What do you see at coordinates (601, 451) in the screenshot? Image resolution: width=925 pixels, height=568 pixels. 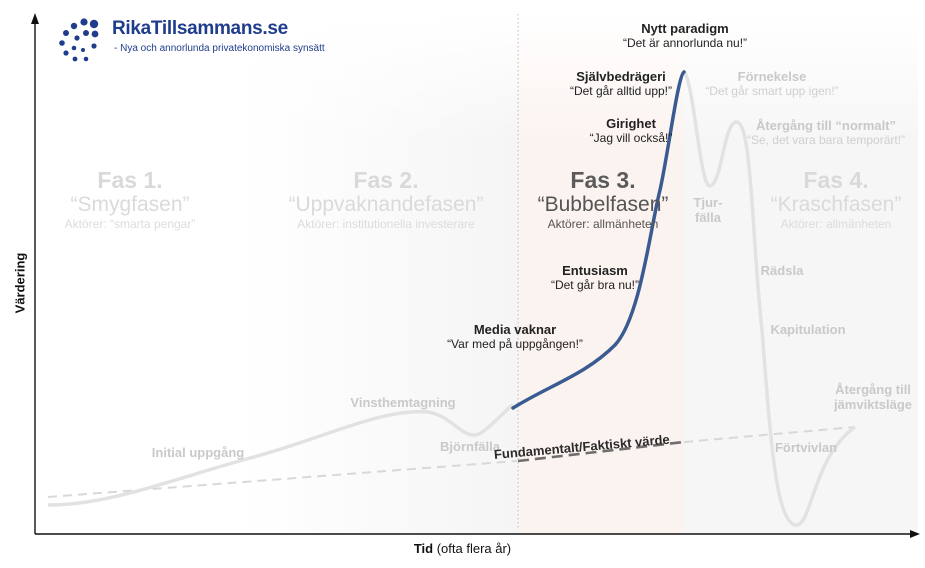 I see `fundamental-line-highlight` at bounding box center [601, 451].